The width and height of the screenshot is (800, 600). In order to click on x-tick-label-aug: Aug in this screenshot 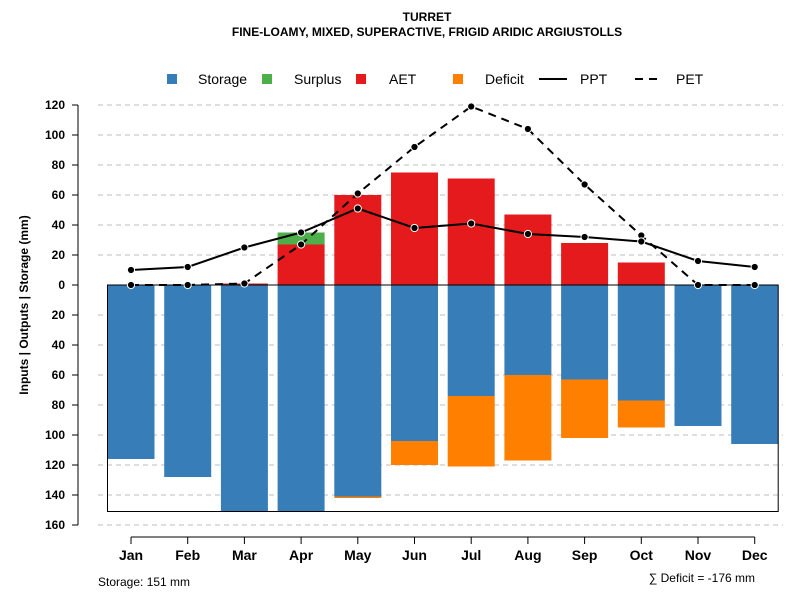, I will do `click(527, 555)`.